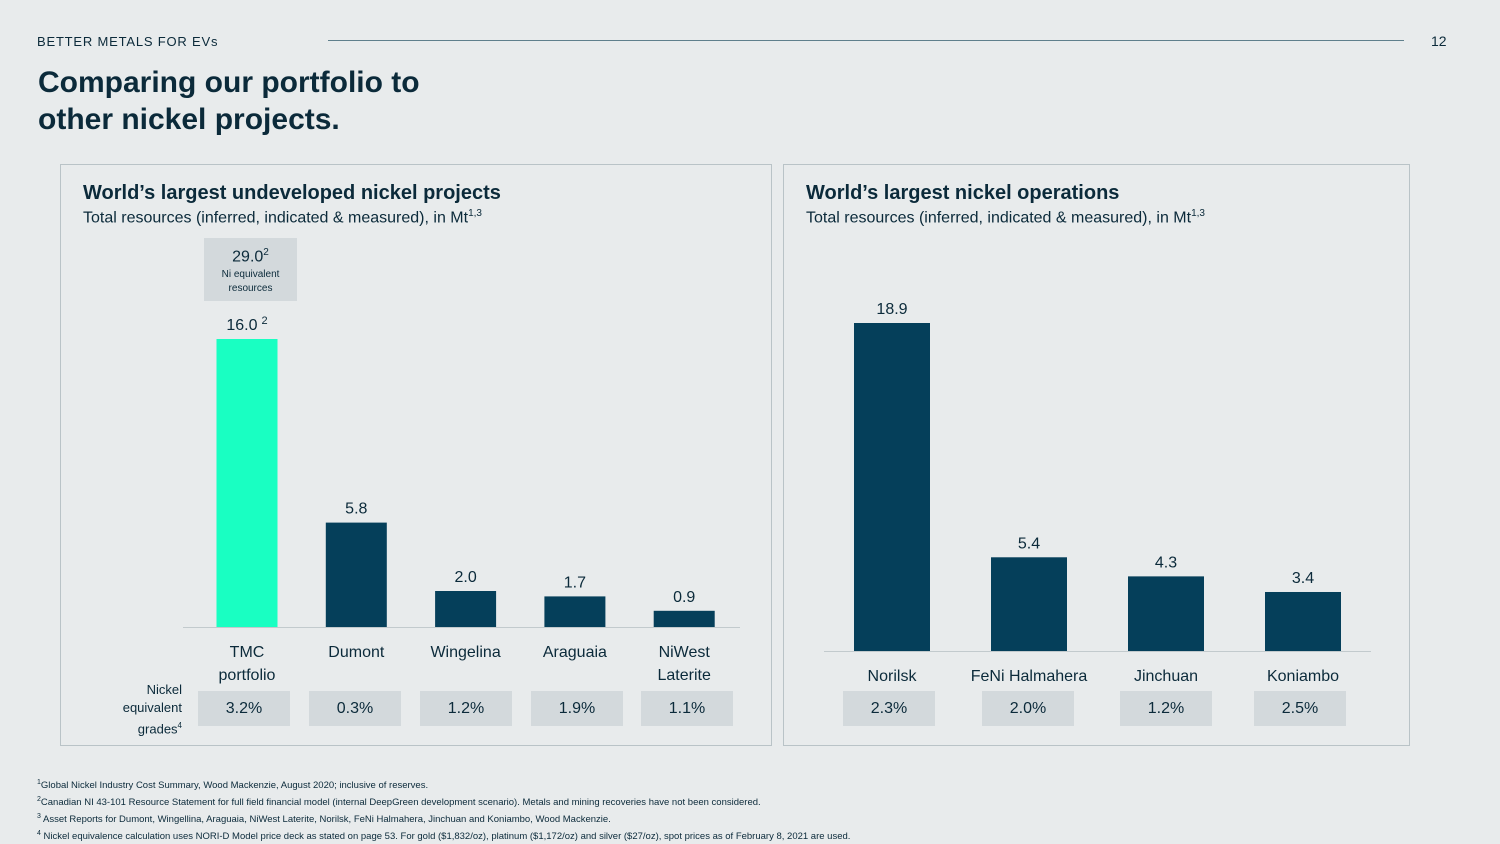 This screenshot has height=844, width=1500. Describe the element at coordinates (250, 289) in the screenshot. I see `callout-label-line-2: resources` at that location.